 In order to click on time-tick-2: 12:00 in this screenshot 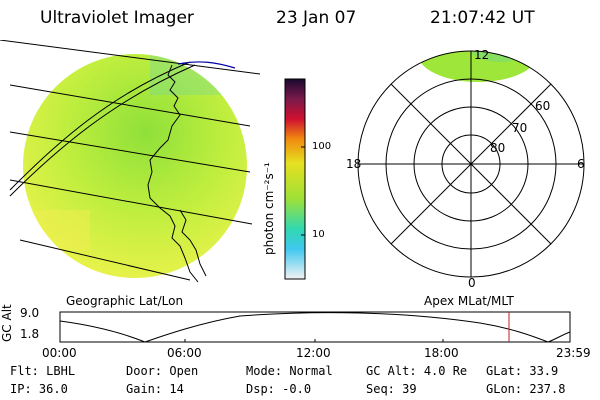, I will do `click(313, 353)`.